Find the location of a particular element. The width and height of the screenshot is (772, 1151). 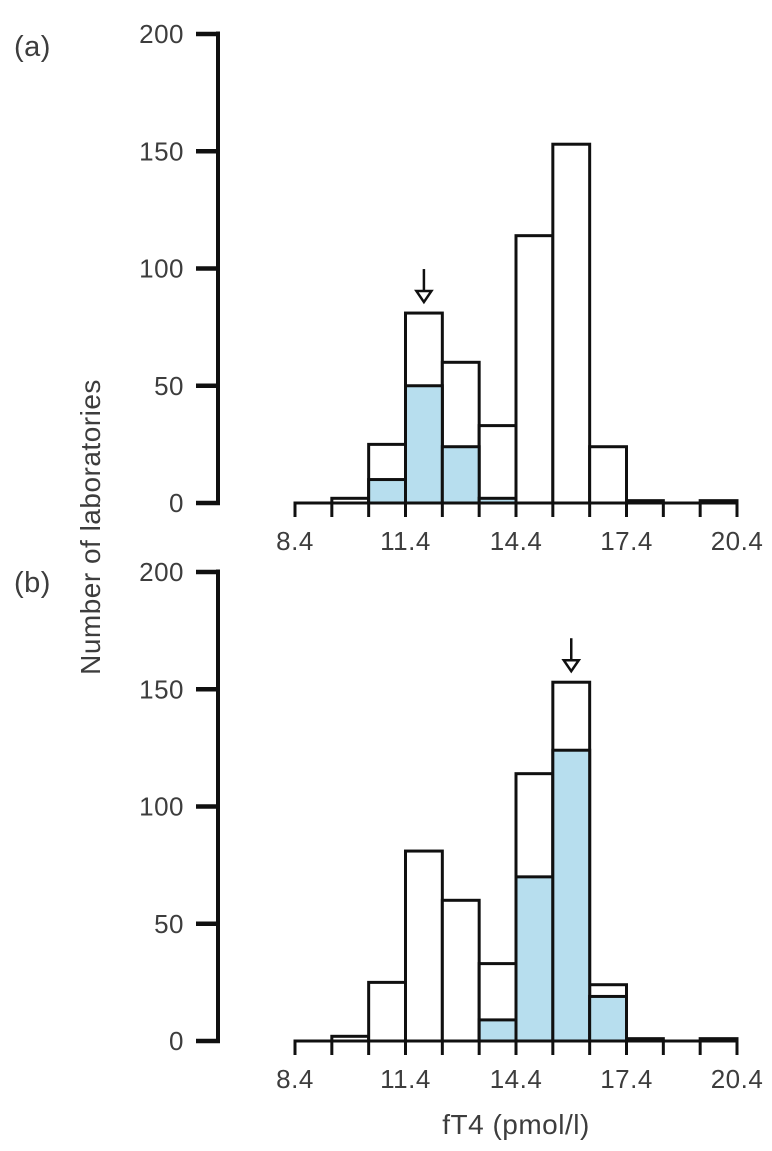

panel-a-label: (a) is located at coordinates (32, 47).